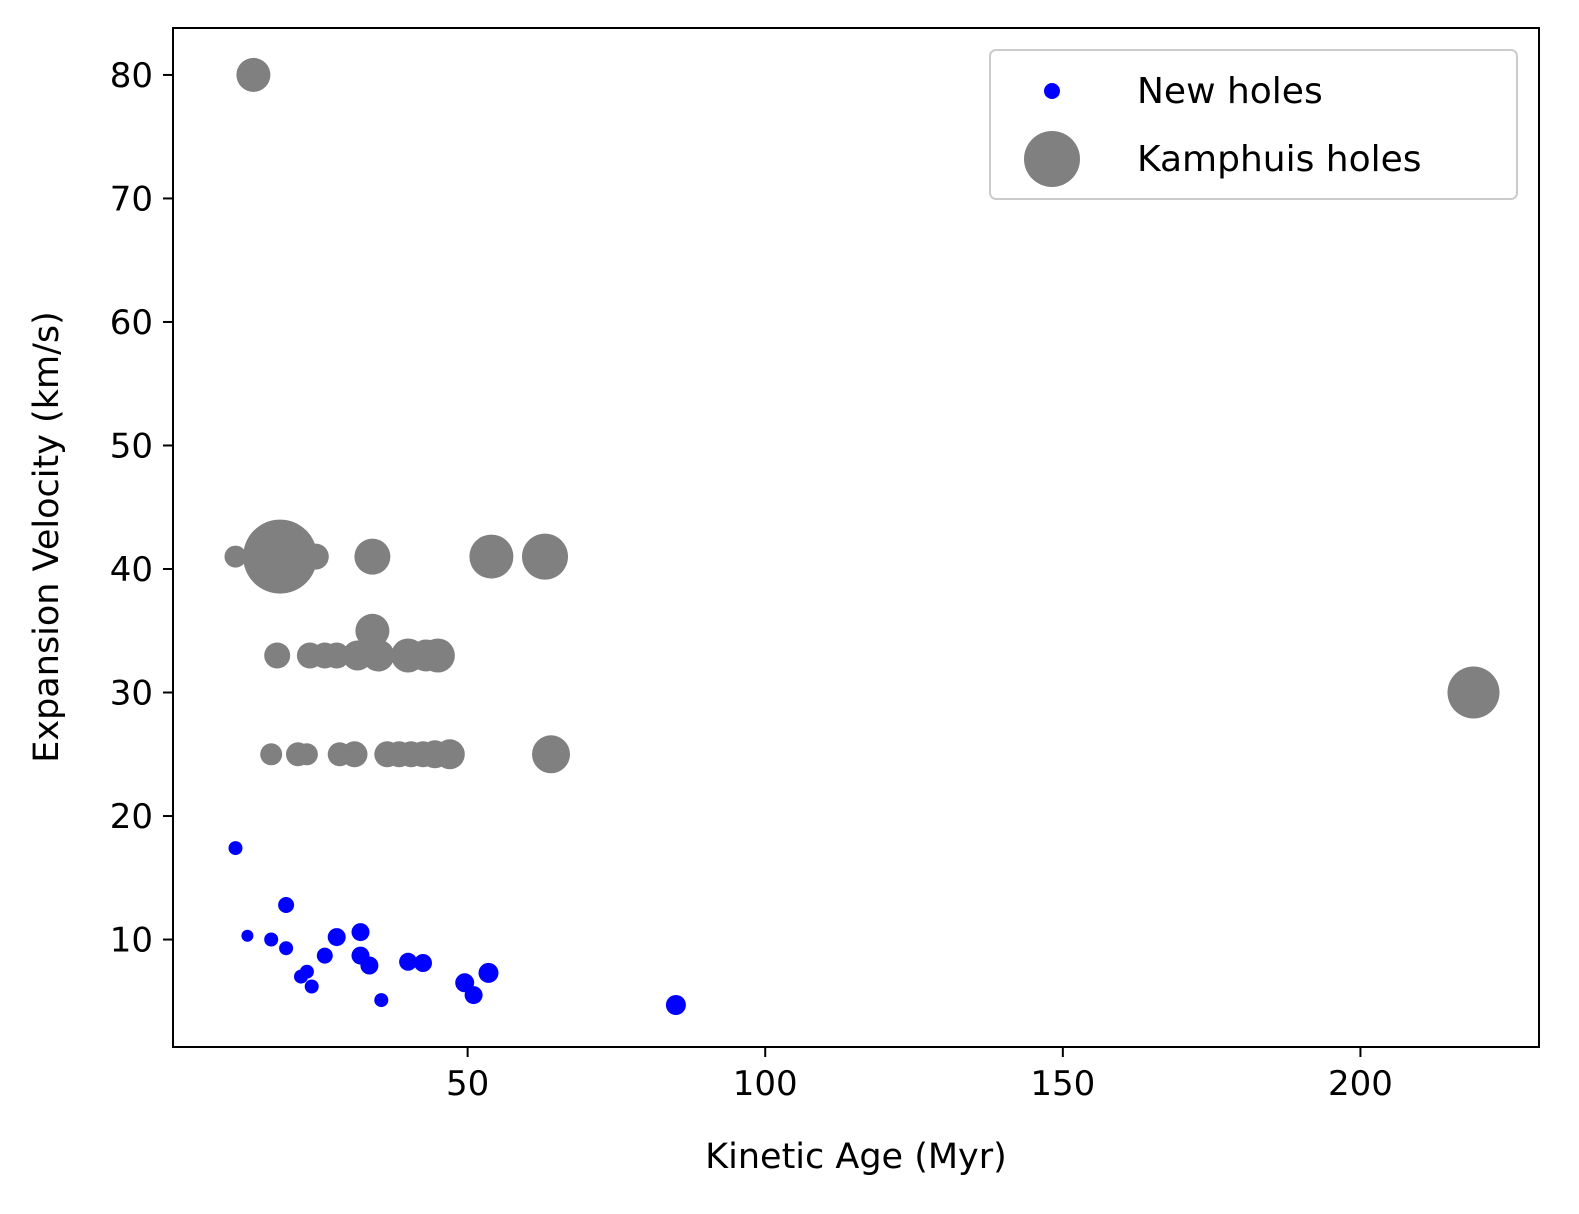 The width and height of the screenshot is (1579, 1214). Describe the element at coordinates (1279, 159) in the screenshot. I see `legend-label-kamphuis-holes: Kamphuis holes` at that location.